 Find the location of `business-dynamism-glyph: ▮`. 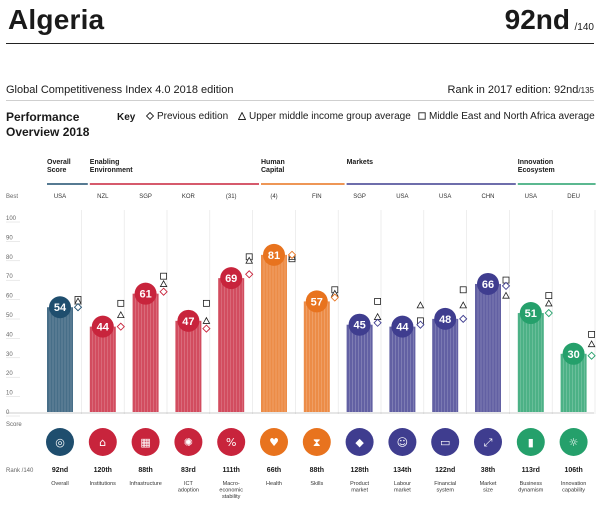

business-dynamism-glyph: ▮ is located at coordinates (531, 442).